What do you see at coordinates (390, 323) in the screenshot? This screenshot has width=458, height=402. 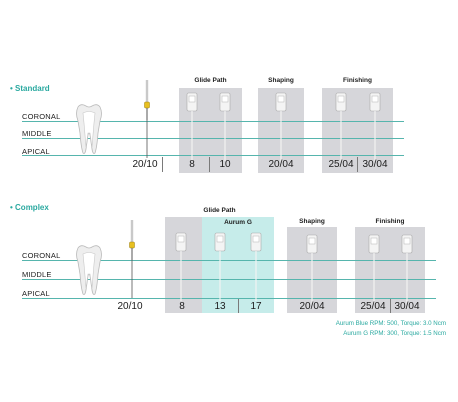 I see `rpm-note-aurum-blue: Aurum Blue RPM: 500, Torque: 3.0 Ncm` at bounding box center [390, 323].